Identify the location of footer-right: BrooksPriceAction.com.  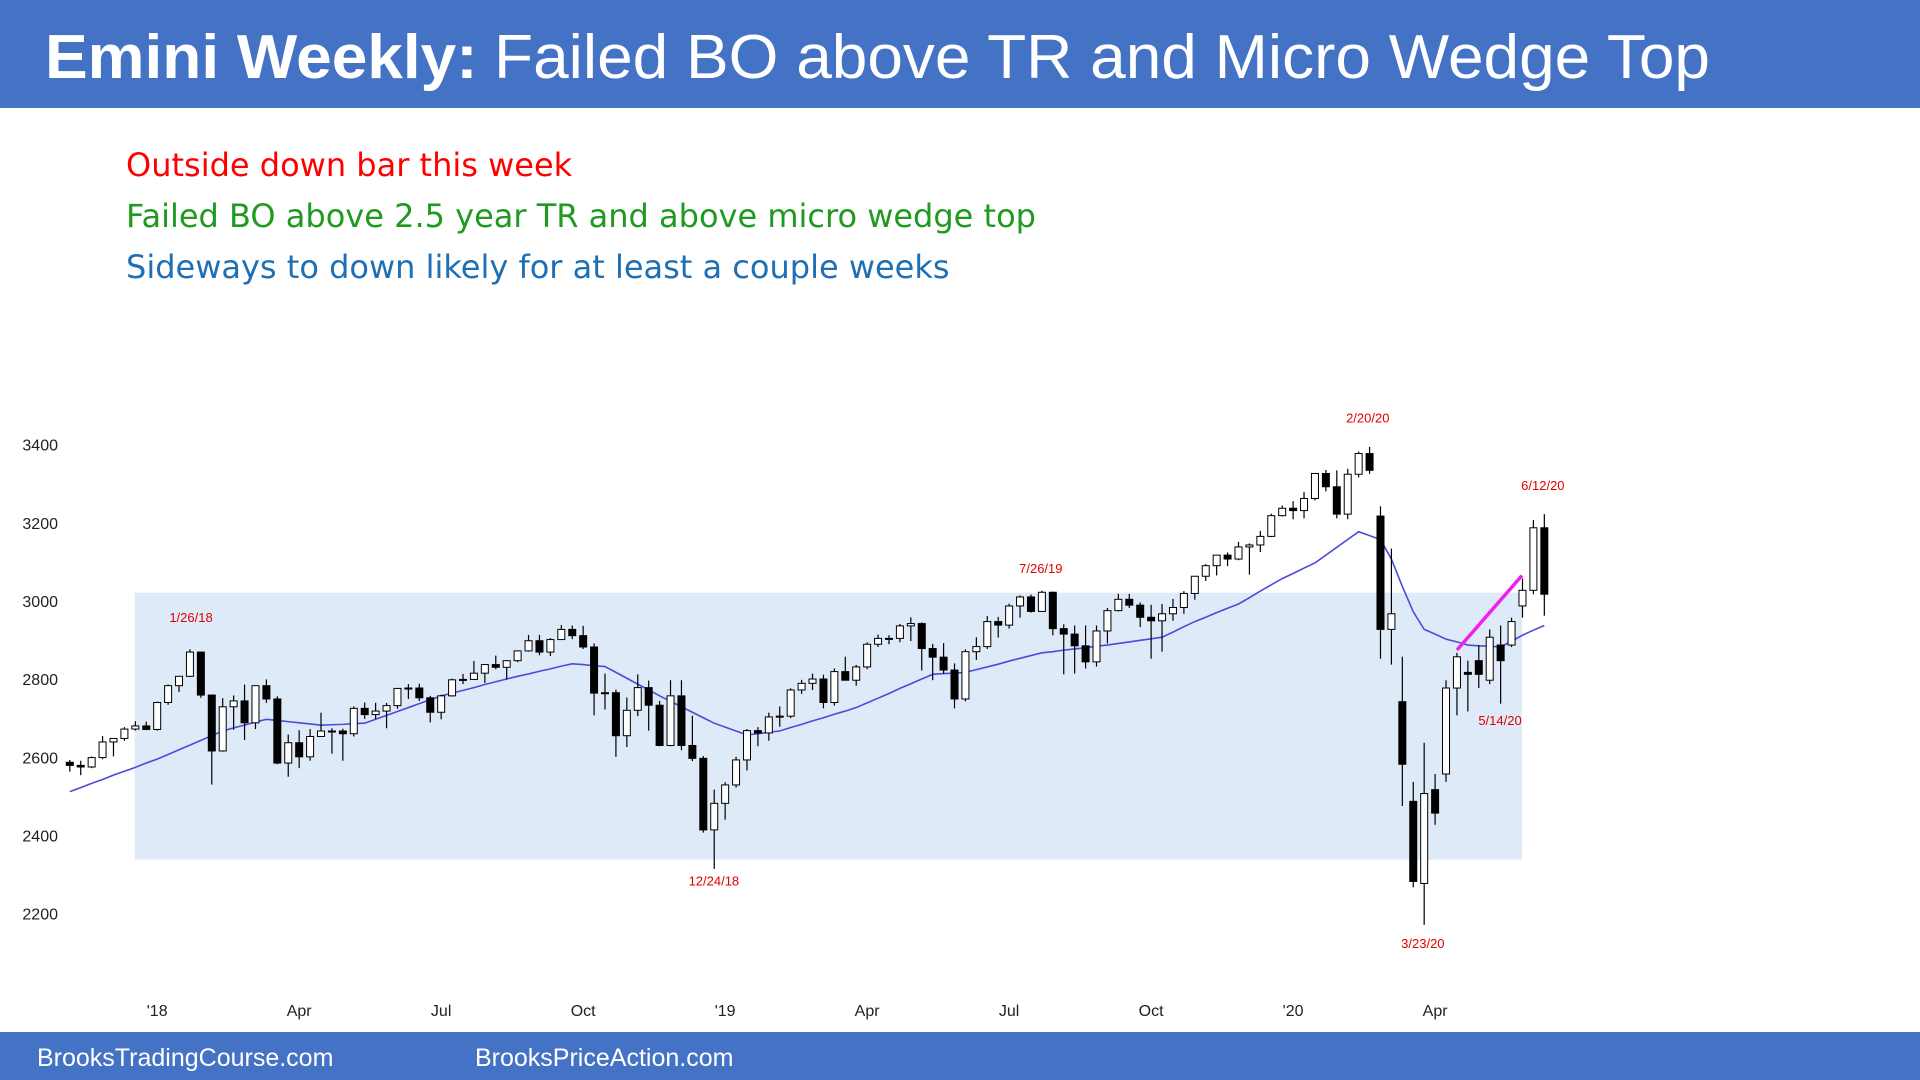
(604, 1058).